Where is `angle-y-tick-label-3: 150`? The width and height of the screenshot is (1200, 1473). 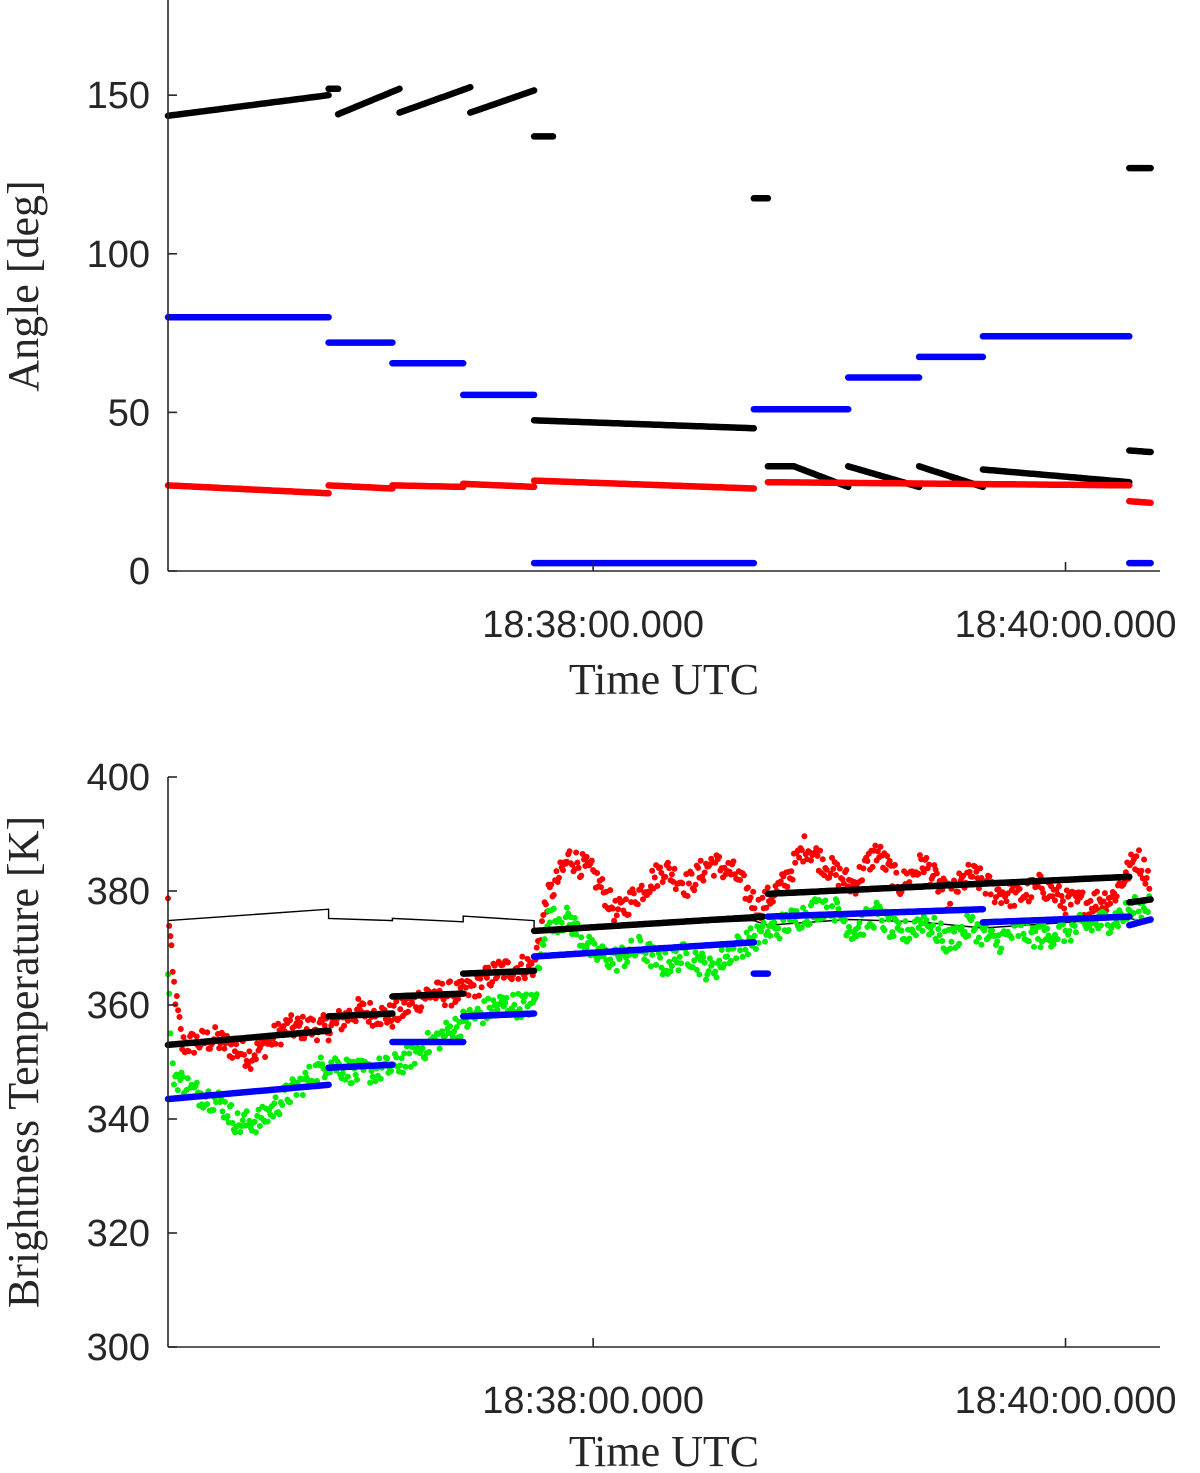
angle-y-tick-label-3: 150 is located at coordinates (118, 96).